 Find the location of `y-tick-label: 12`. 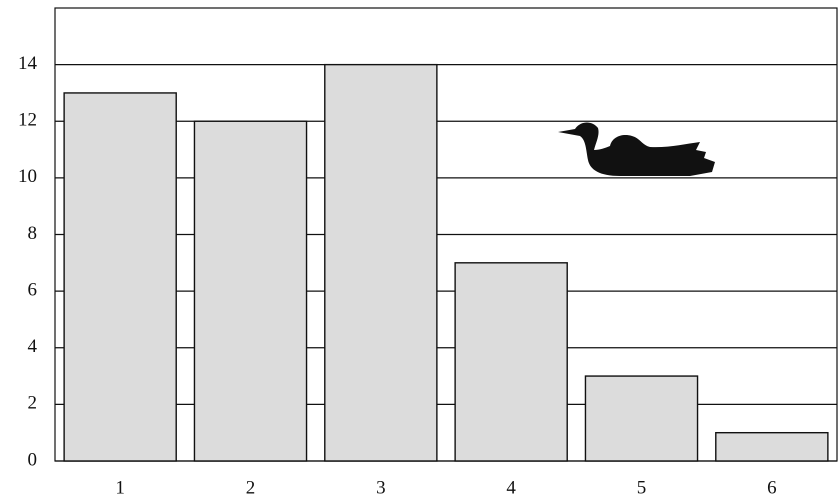

y-tick-label: 12 is located at coordinates (27, 120).